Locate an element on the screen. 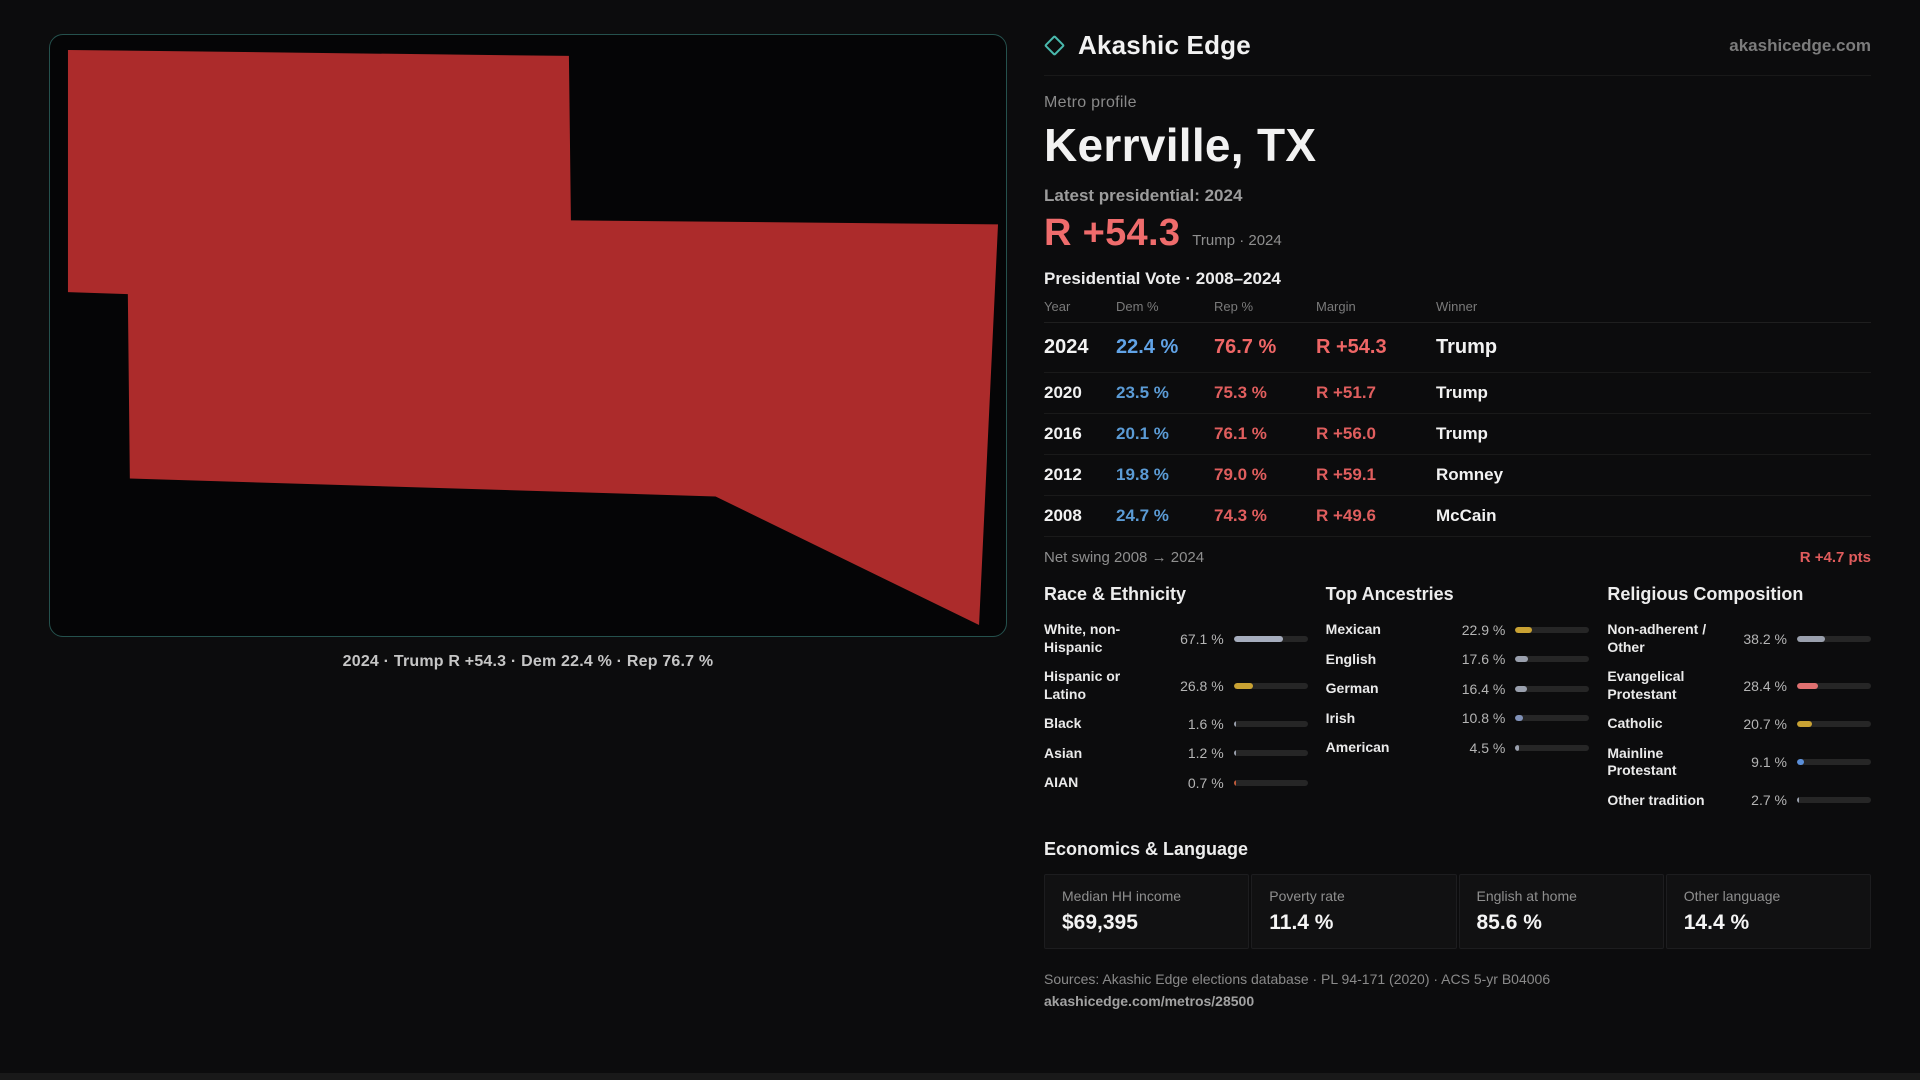  demo-row: Irish 10.8 % is located at coordinates (1458, 719).